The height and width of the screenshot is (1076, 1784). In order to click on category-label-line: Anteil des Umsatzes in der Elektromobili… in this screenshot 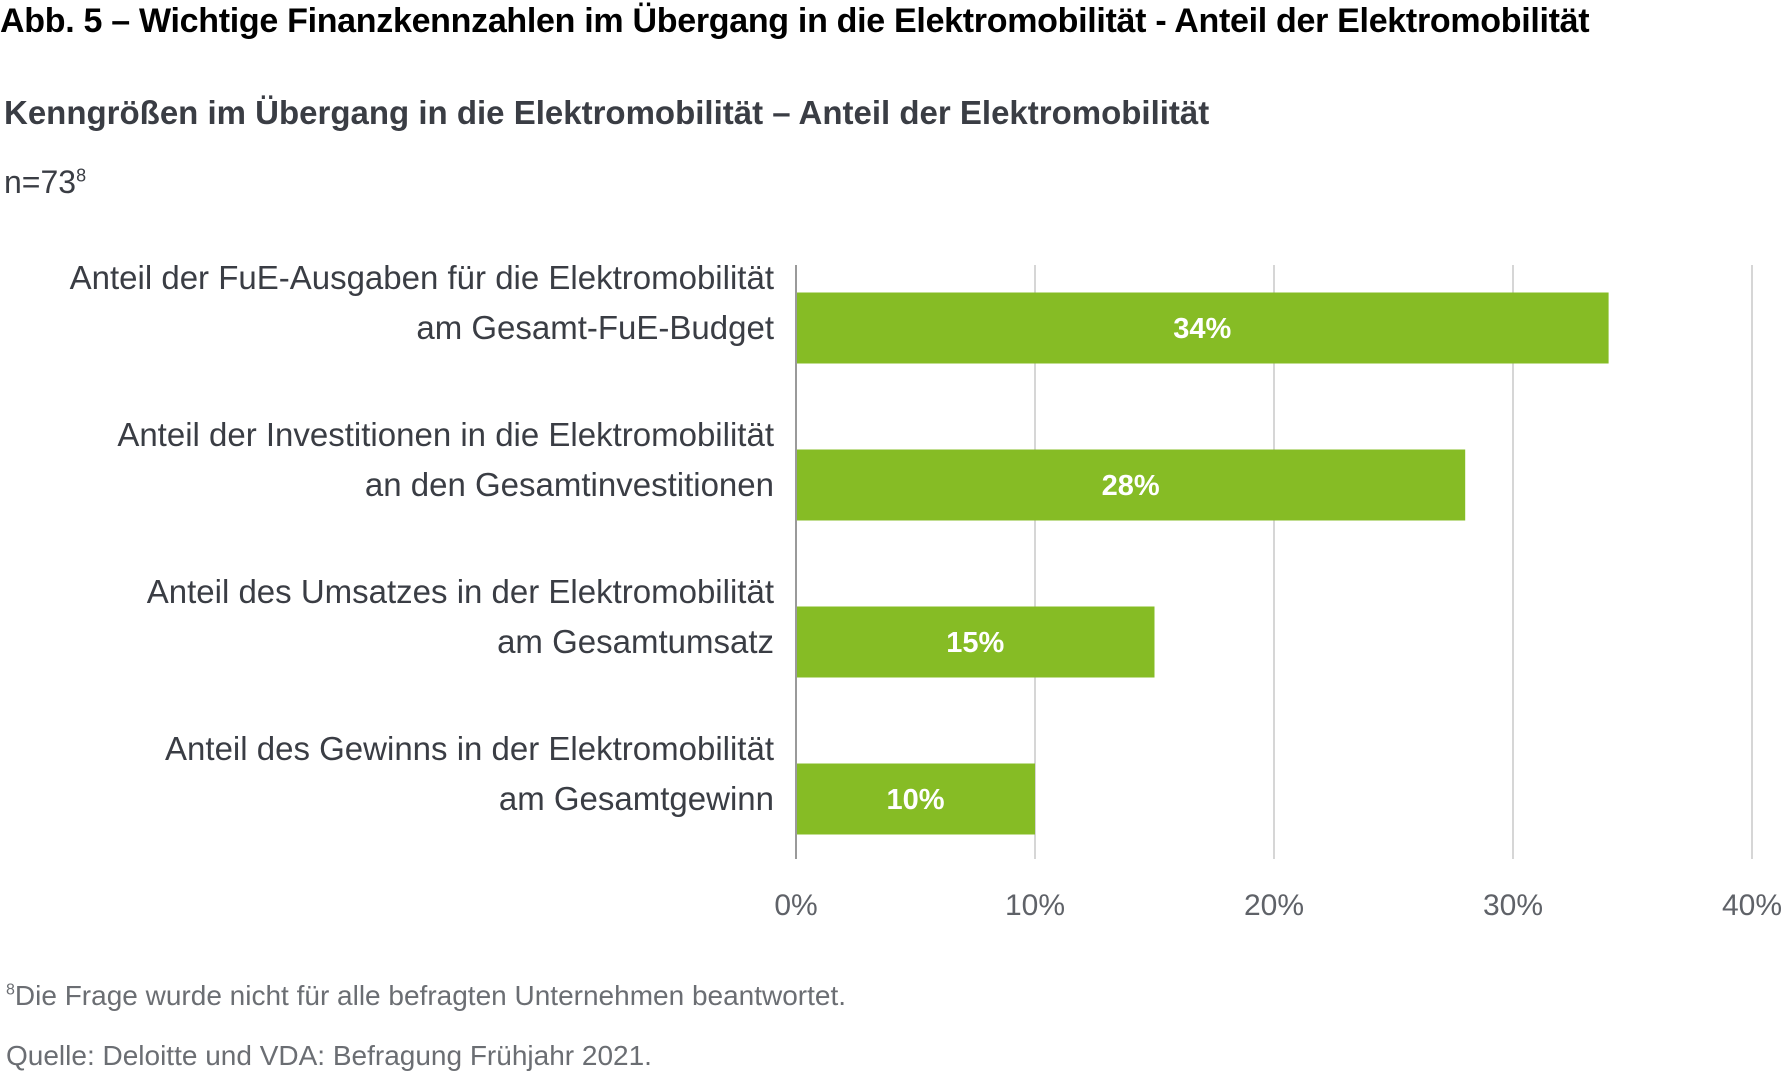, I will do `click(460, 591)`.